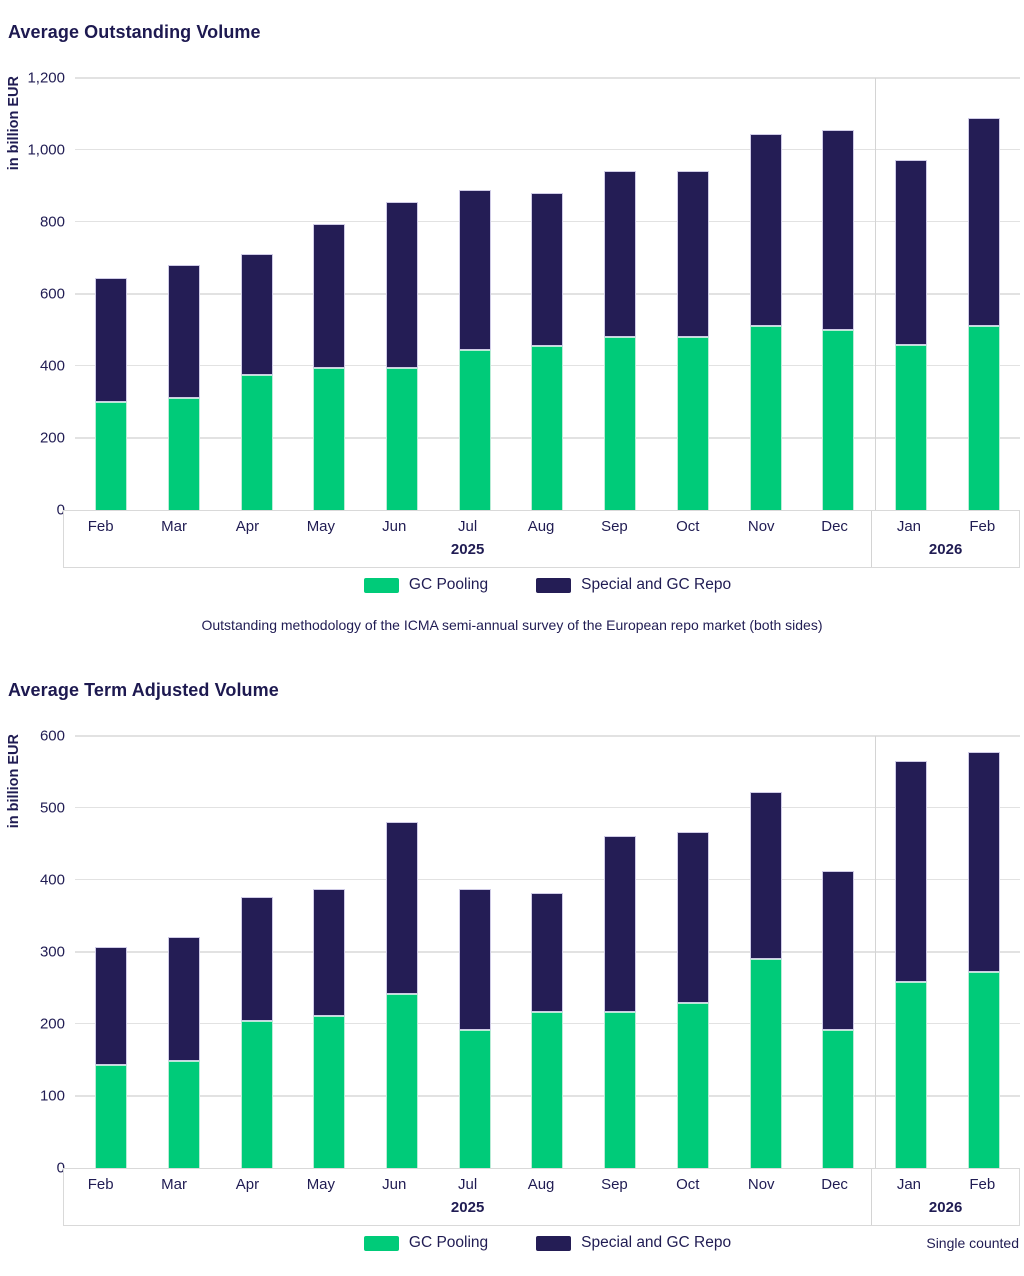 The width and height of the screenshot is (1024, 1276). Describe the element at coordinates (875, 952) in the screenshot. I see `year-separator-line` at that location.